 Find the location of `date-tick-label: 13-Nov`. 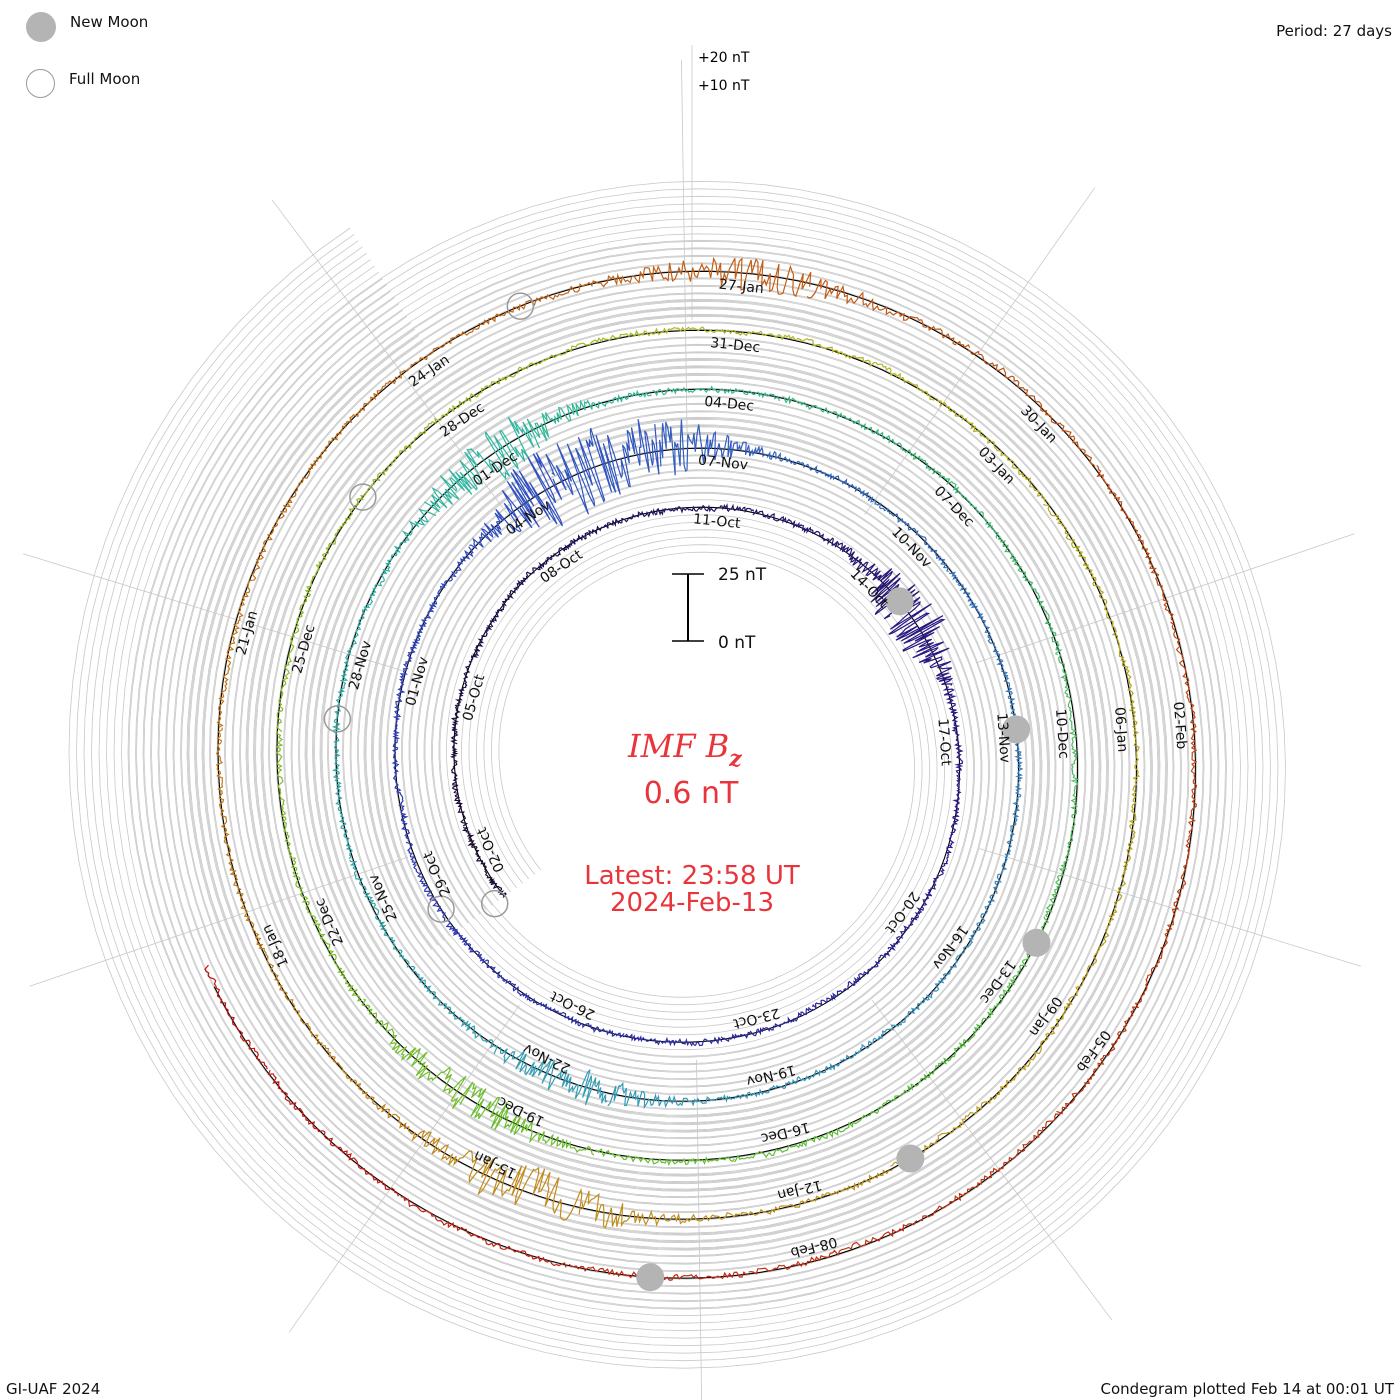

date-tick-label: 13-Nov is located at coordinates (1003, 737).